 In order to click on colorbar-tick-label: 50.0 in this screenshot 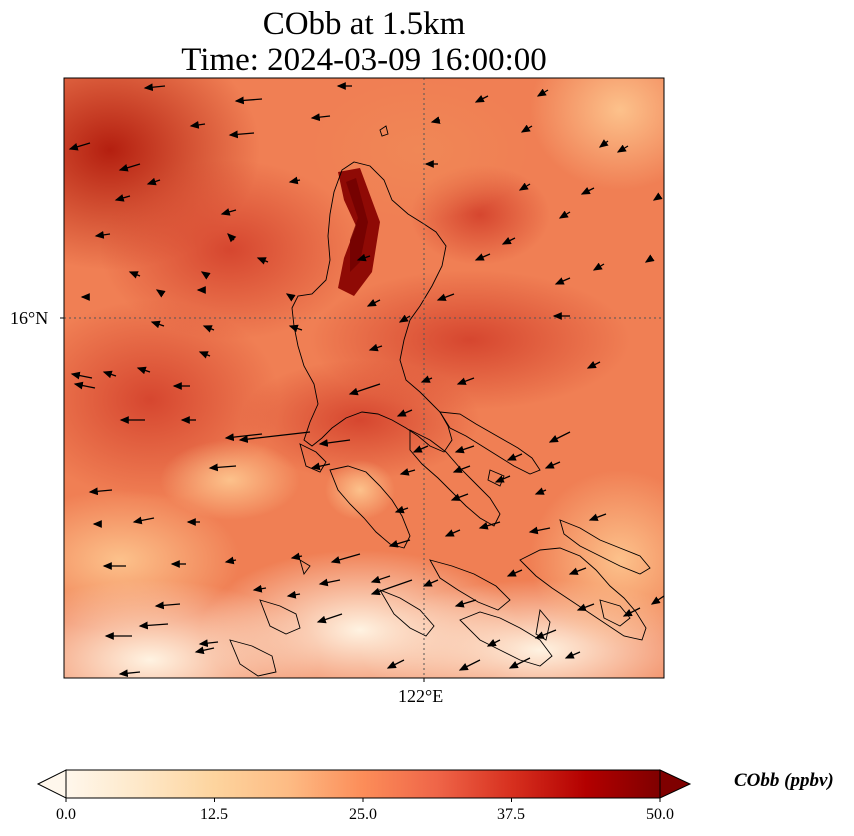, I will do `click(660, 814)`.